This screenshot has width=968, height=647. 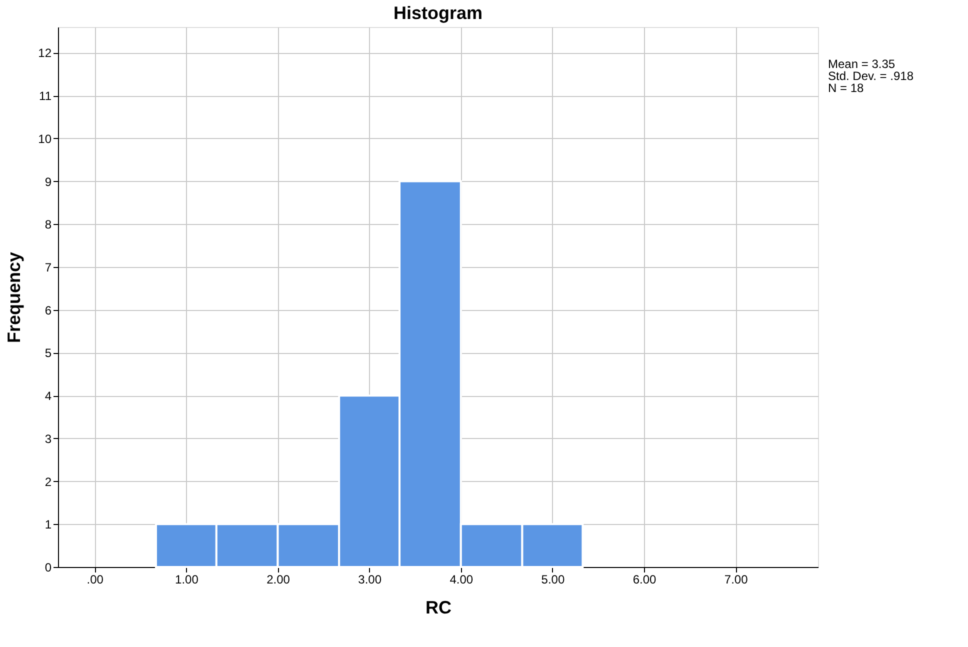 I want to click on x-tick-label: .00, so click(x=95, y=579).